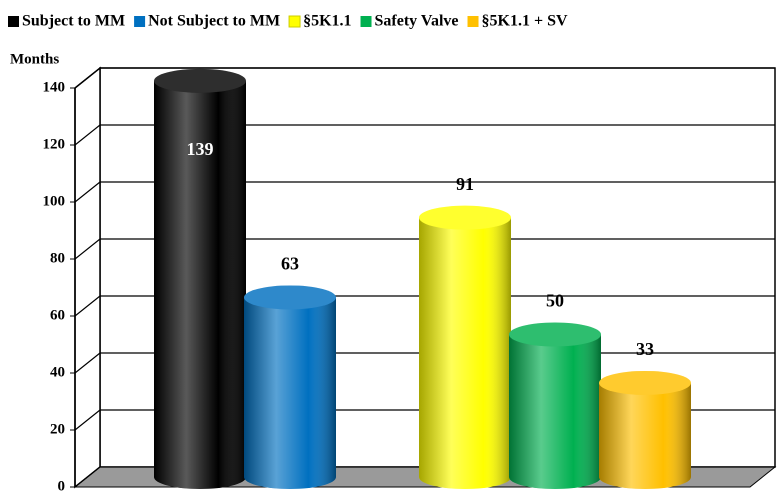  What do you see at coordinates (417, 21) in the screenshot?
I see `legend-label: Safety Valve` at bounding box center [417, 21].